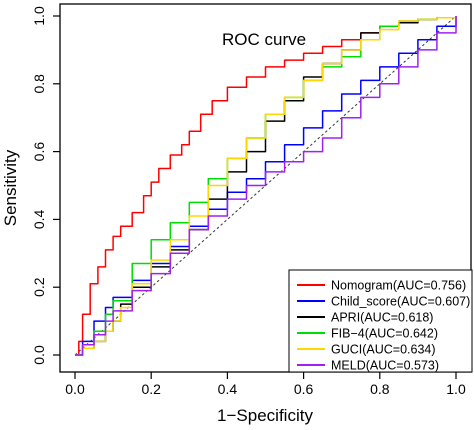  What do you see at coordinates (39, 219) in the screenshot?
I see `y-tick-label: 0.4` at bounding box center [39, 219].